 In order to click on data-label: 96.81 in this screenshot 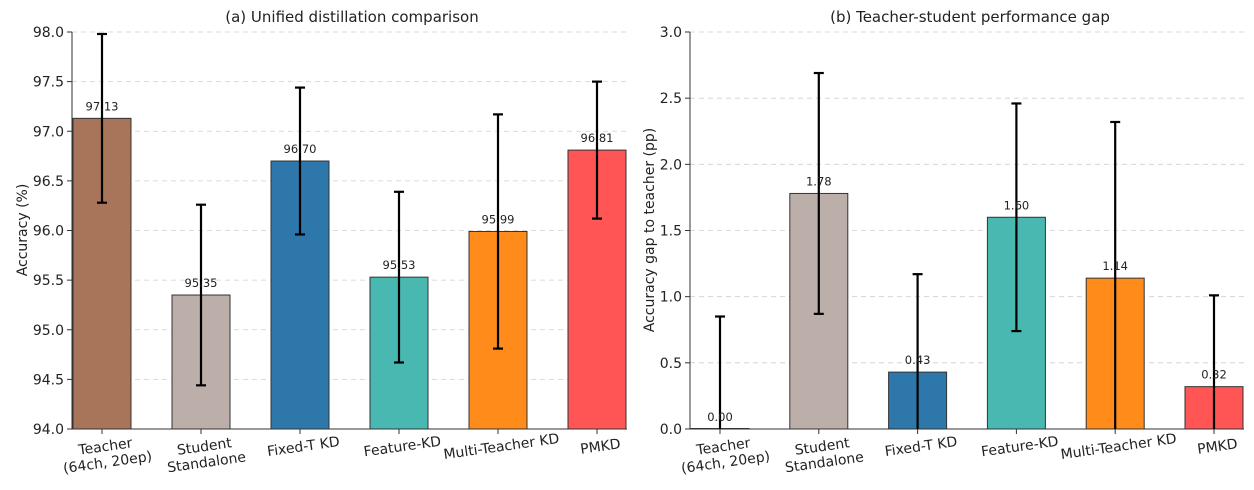, I will do `click(597, 138)`.